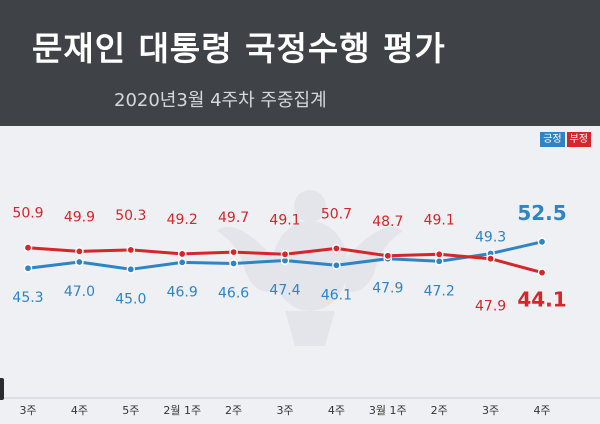  Describe the element at coordinates (79, 292) in the screenshot. I see `data-label-positive: 47.0` at that location.